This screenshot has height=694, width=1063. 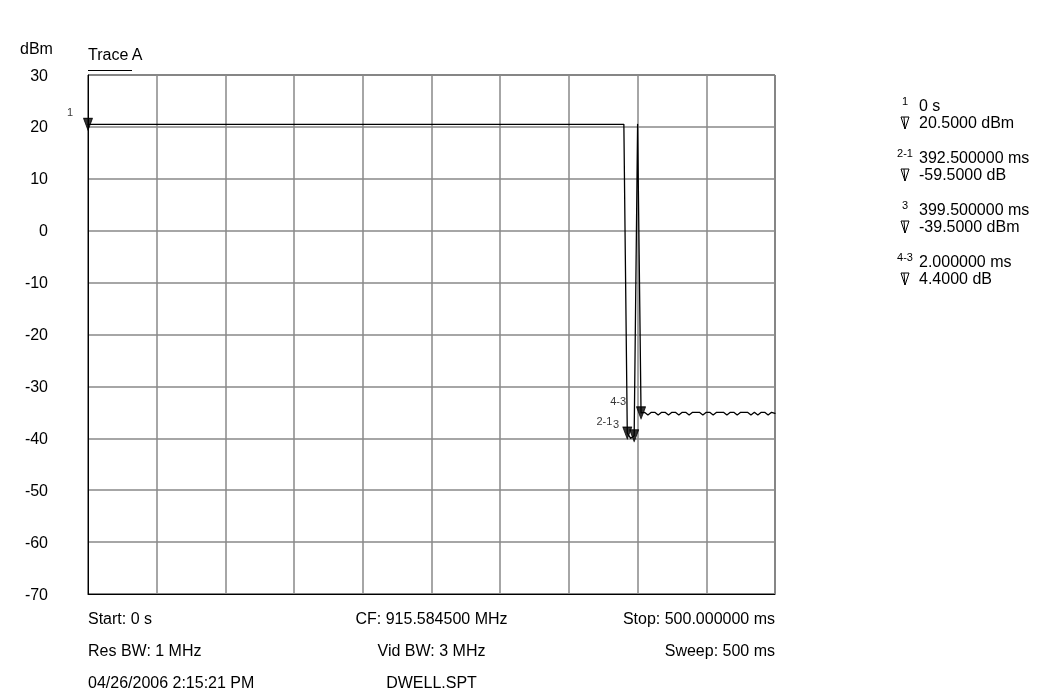 What do you see at coordinates (36, 334) in the screenshot?
I see `y-tick-label: -20` at bounding box center [36, 334].